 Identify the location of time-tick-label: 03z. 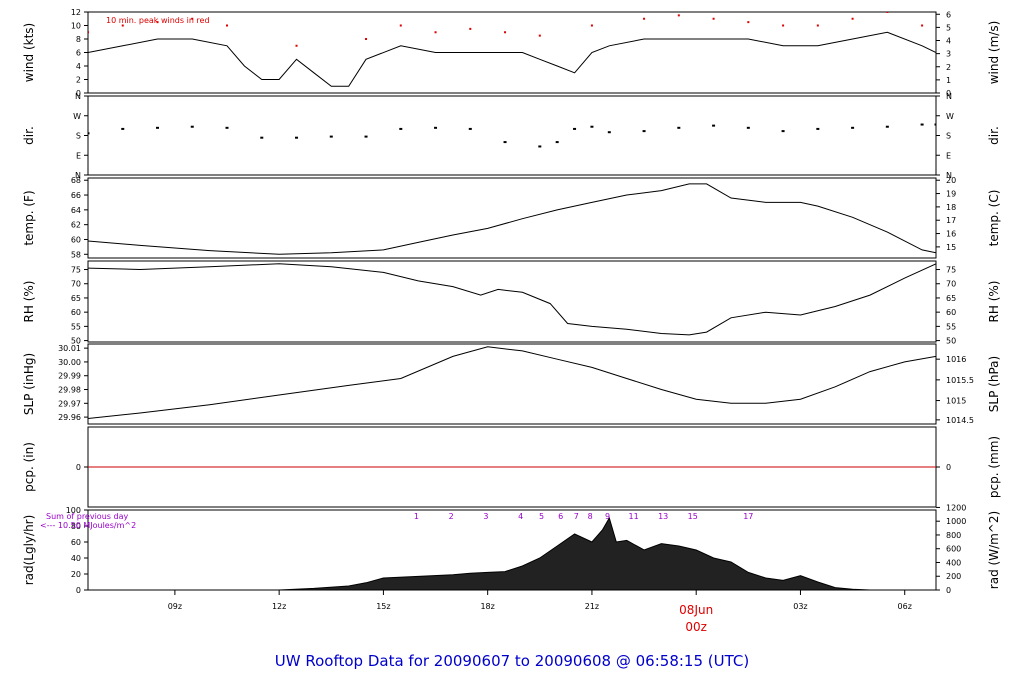
(800, 606).